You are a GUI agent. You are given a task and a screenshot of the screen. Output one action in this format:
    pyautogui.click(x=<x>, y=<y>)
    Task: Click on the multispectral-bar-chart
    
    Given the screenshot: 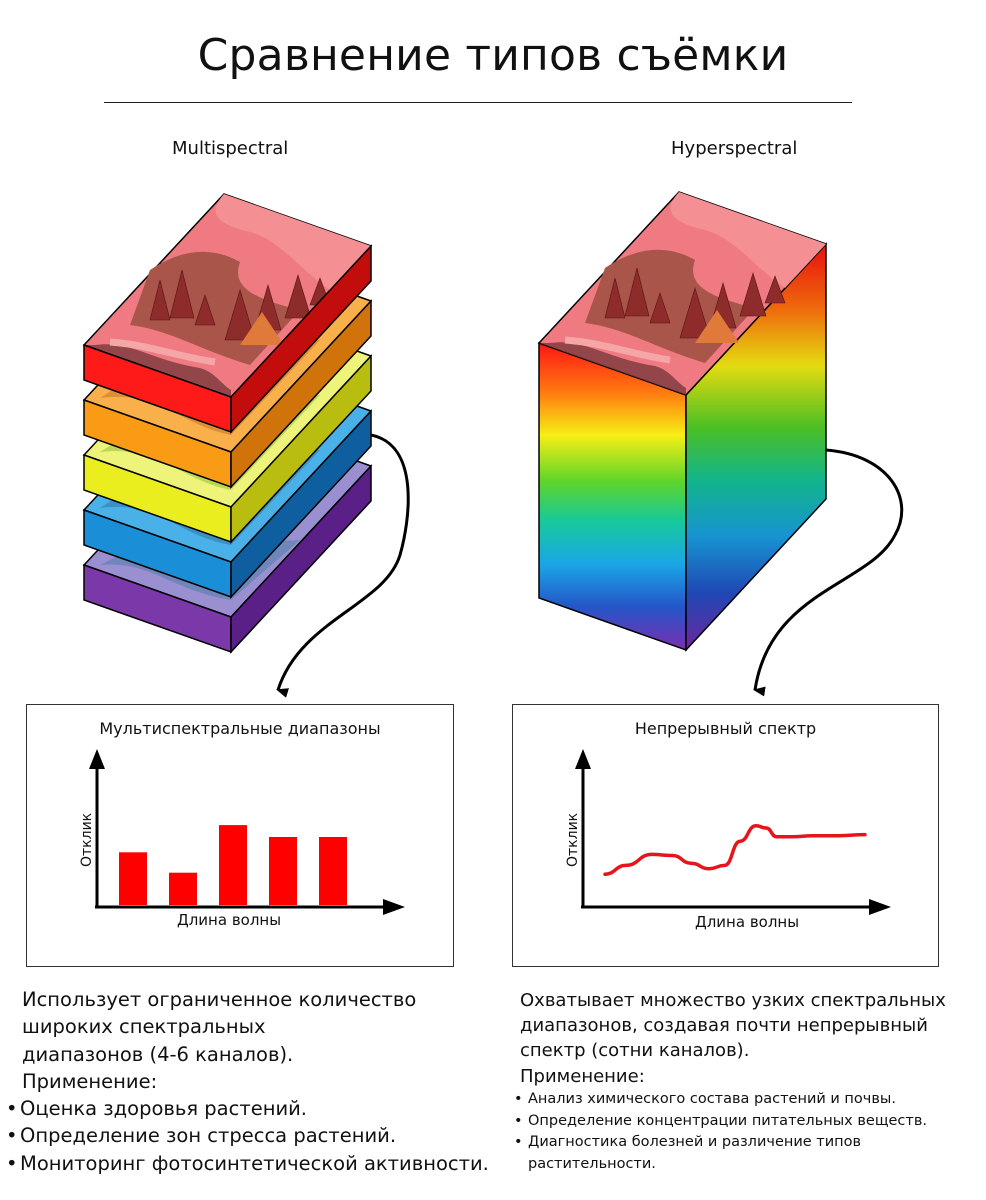 What is the action you would take?
    pyautogui.click(x=247, y=832)
    